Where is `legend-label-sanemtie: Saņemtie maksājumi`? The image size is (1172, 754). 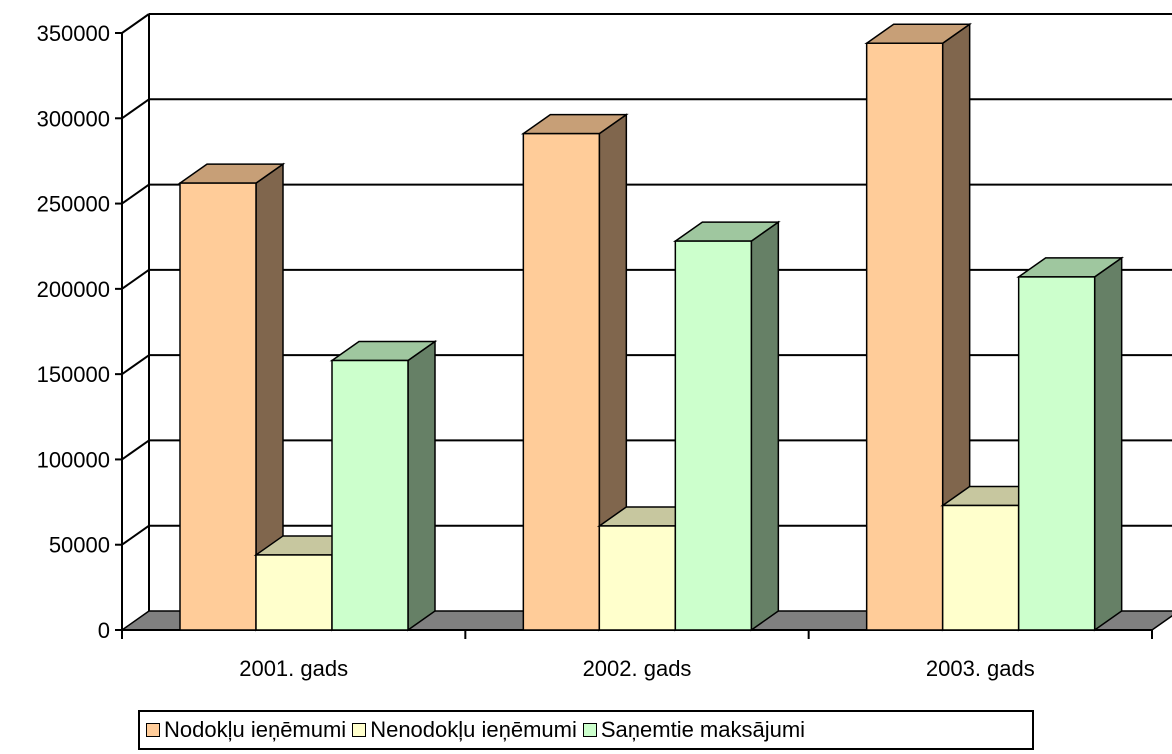
legend-label-sanemtie: Saņemtie maksājumi is located at coordinates (703, 729).